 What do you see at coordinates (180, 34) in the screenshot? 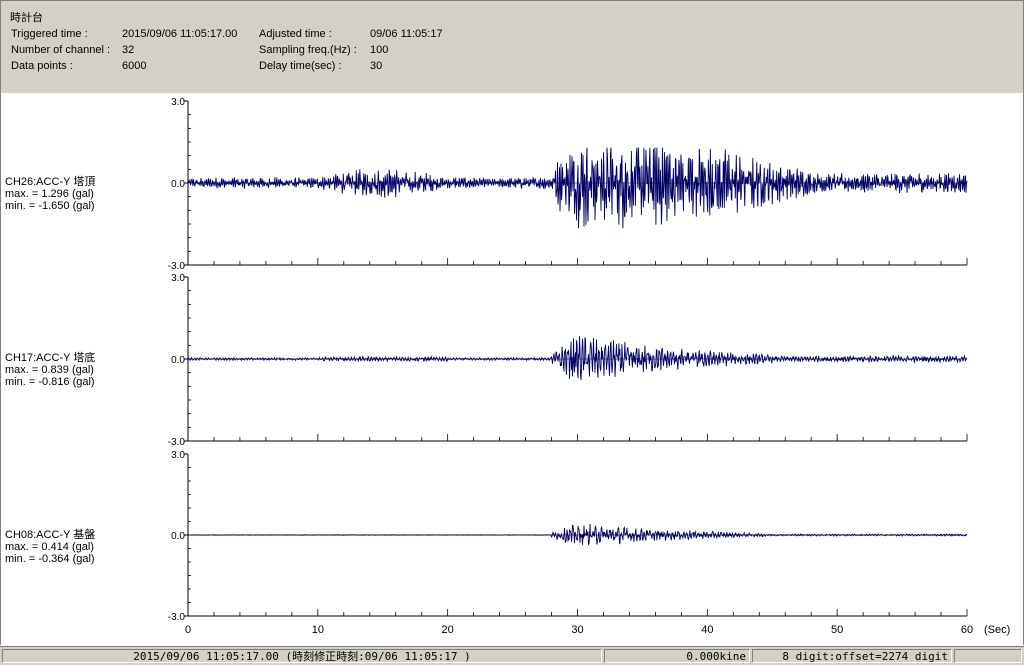
I see `triggered-time-value: 2015/09/06 11:05:17.00` at bounding box center [180, 34].